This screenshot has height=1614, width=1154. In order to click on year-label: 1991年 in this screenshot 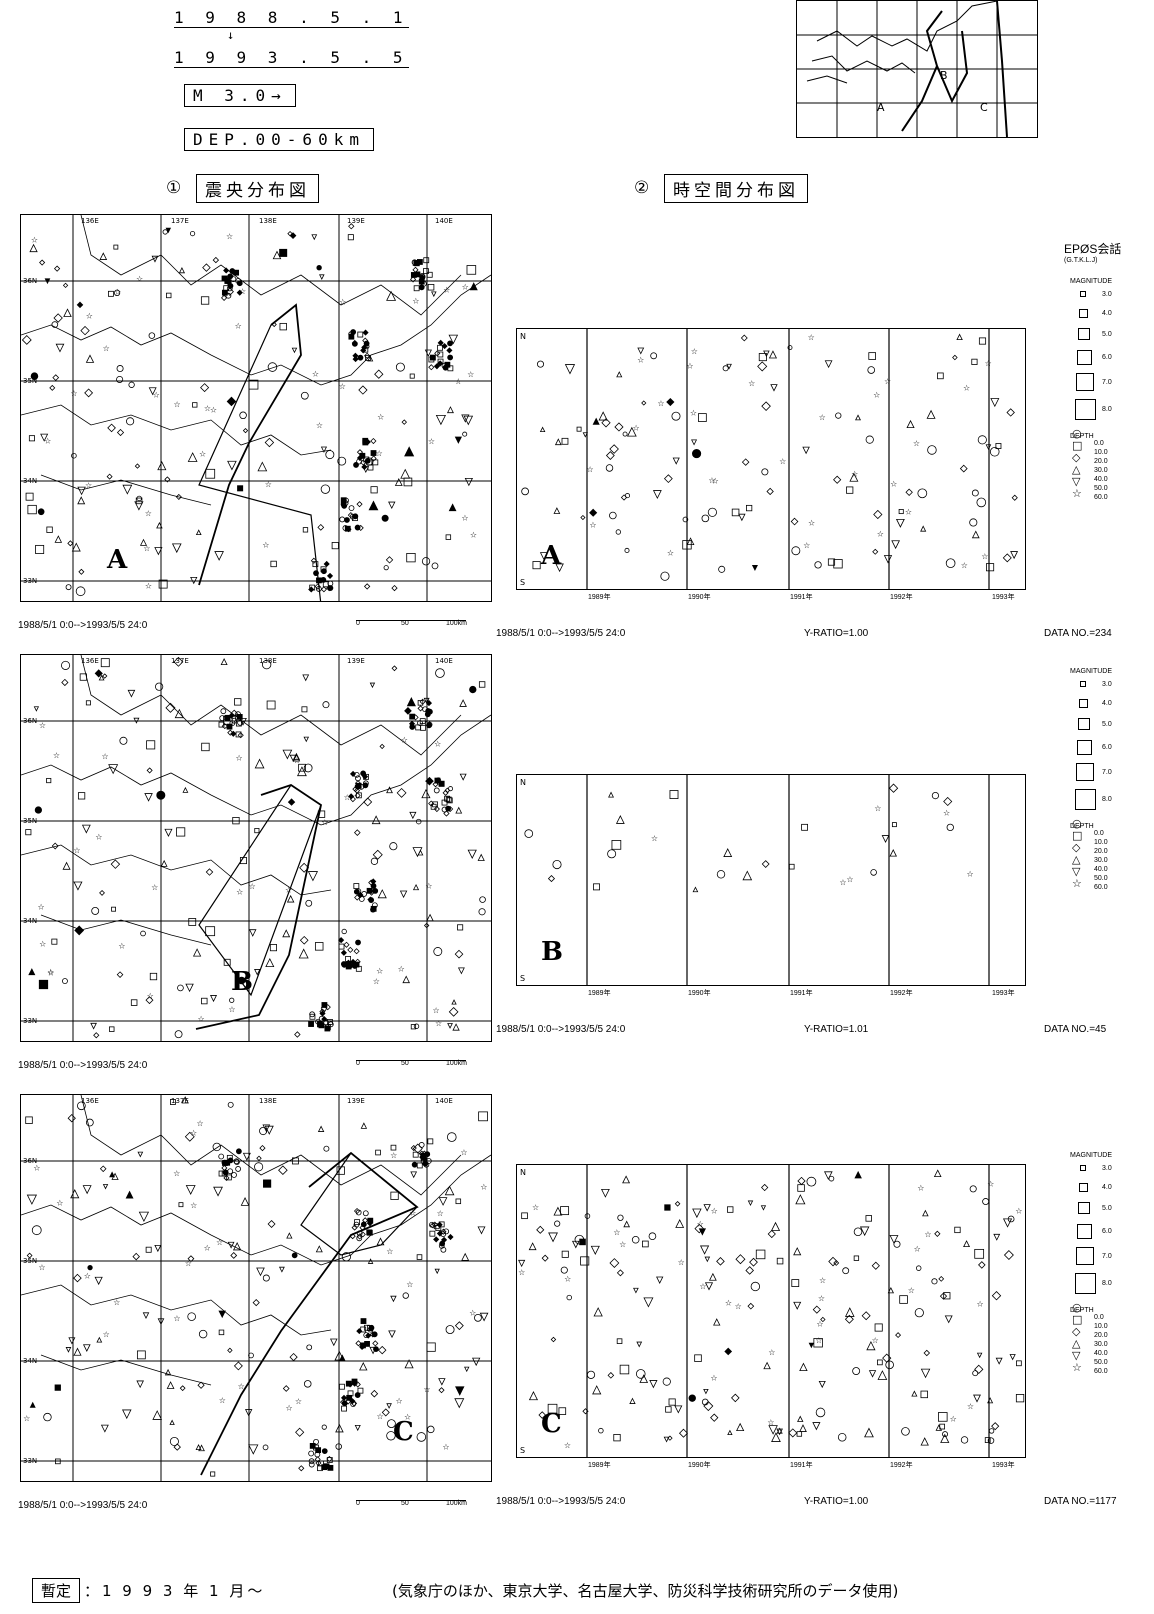, I will do `click(801, 597)`.